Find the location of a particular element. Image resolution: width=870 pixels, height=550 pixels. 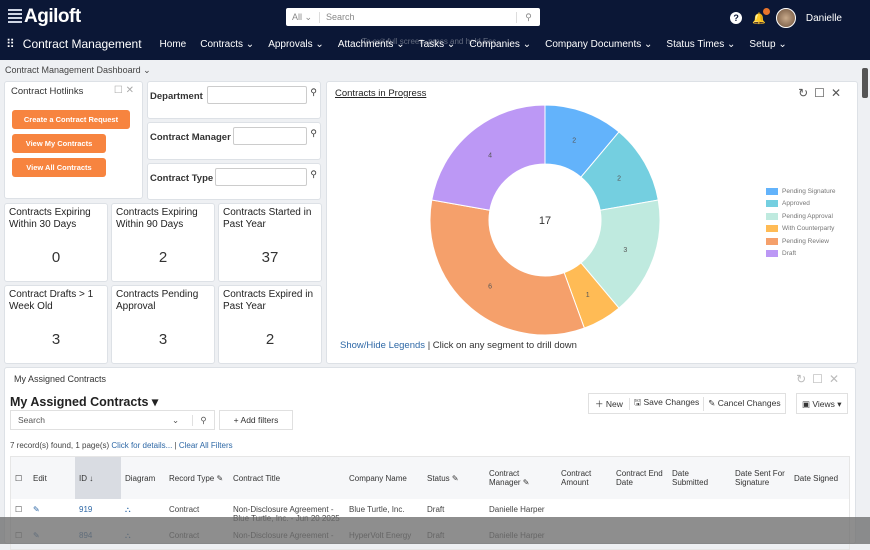

nav-companies: Companies ⌄ is located at coordinates (500, 44).